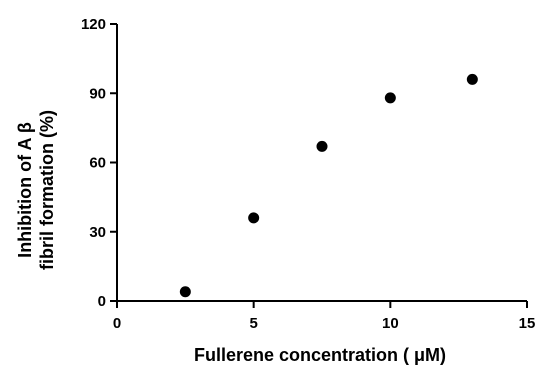 The height and width of the screenshot is (374, 541). I want to click on x-tick-label: 15, so click(527, 323).